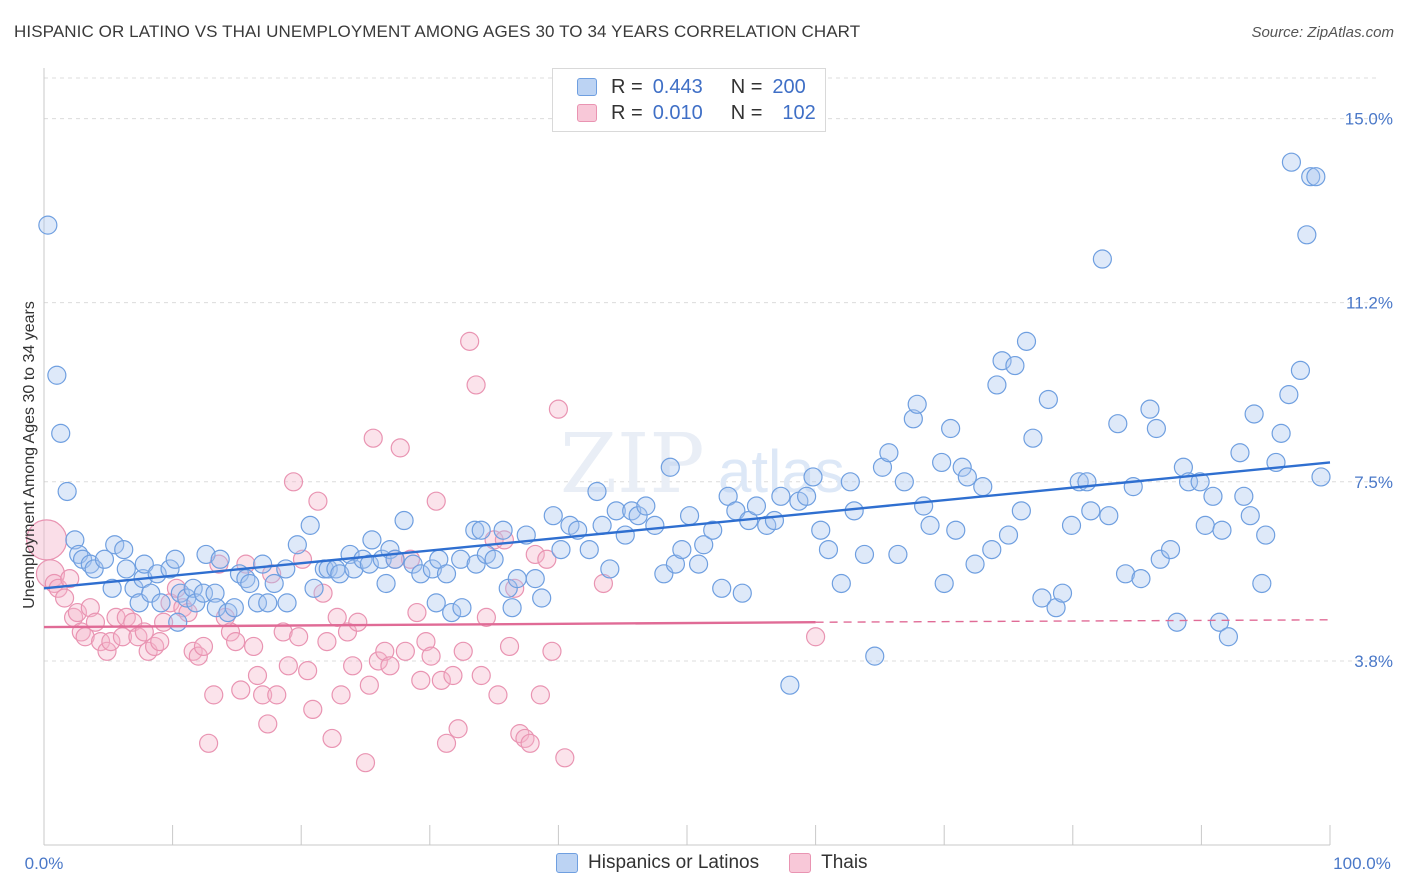 The height and width of the screenshot is (892, 1406). What do you see at coordinates (828, 863) in the screenshot?
I see `legend-item-thais: Thais` at bounding box center [828, 863].